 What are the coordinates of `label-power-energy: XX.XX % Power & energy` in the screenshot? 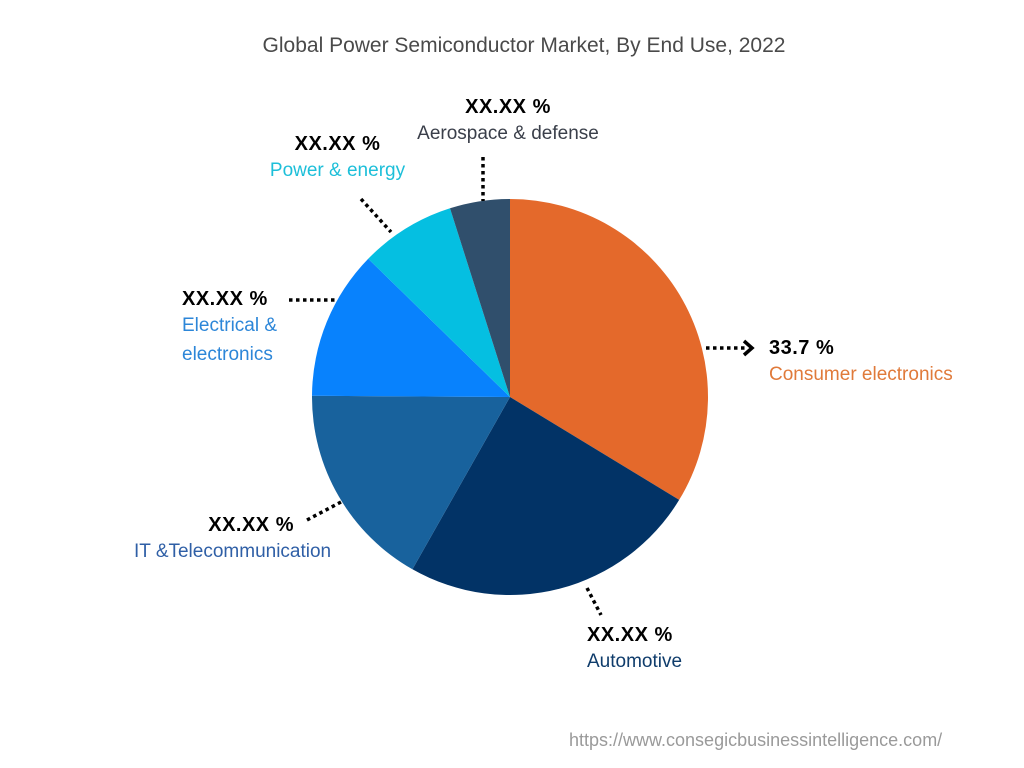 It's located at (337, 159).